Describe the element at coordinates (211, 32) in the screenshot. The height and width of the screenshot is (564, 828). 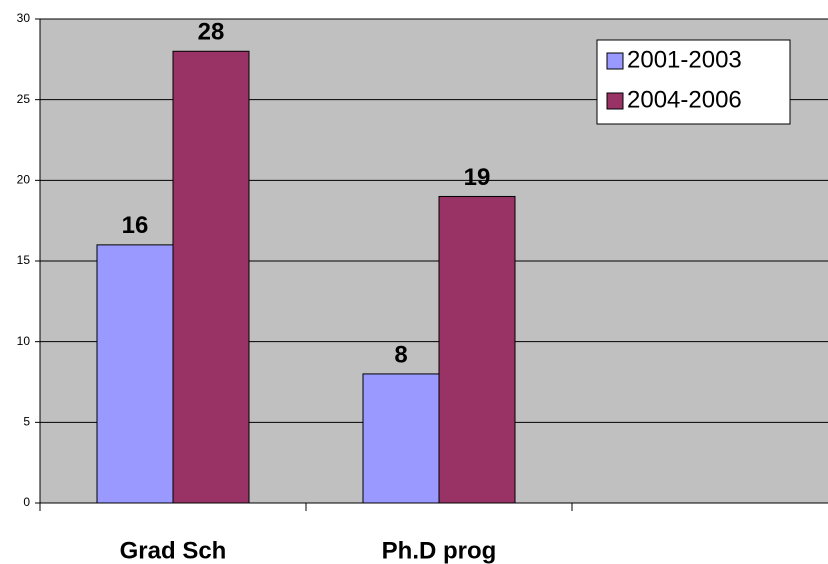
I see `data-label: 28` at that location.